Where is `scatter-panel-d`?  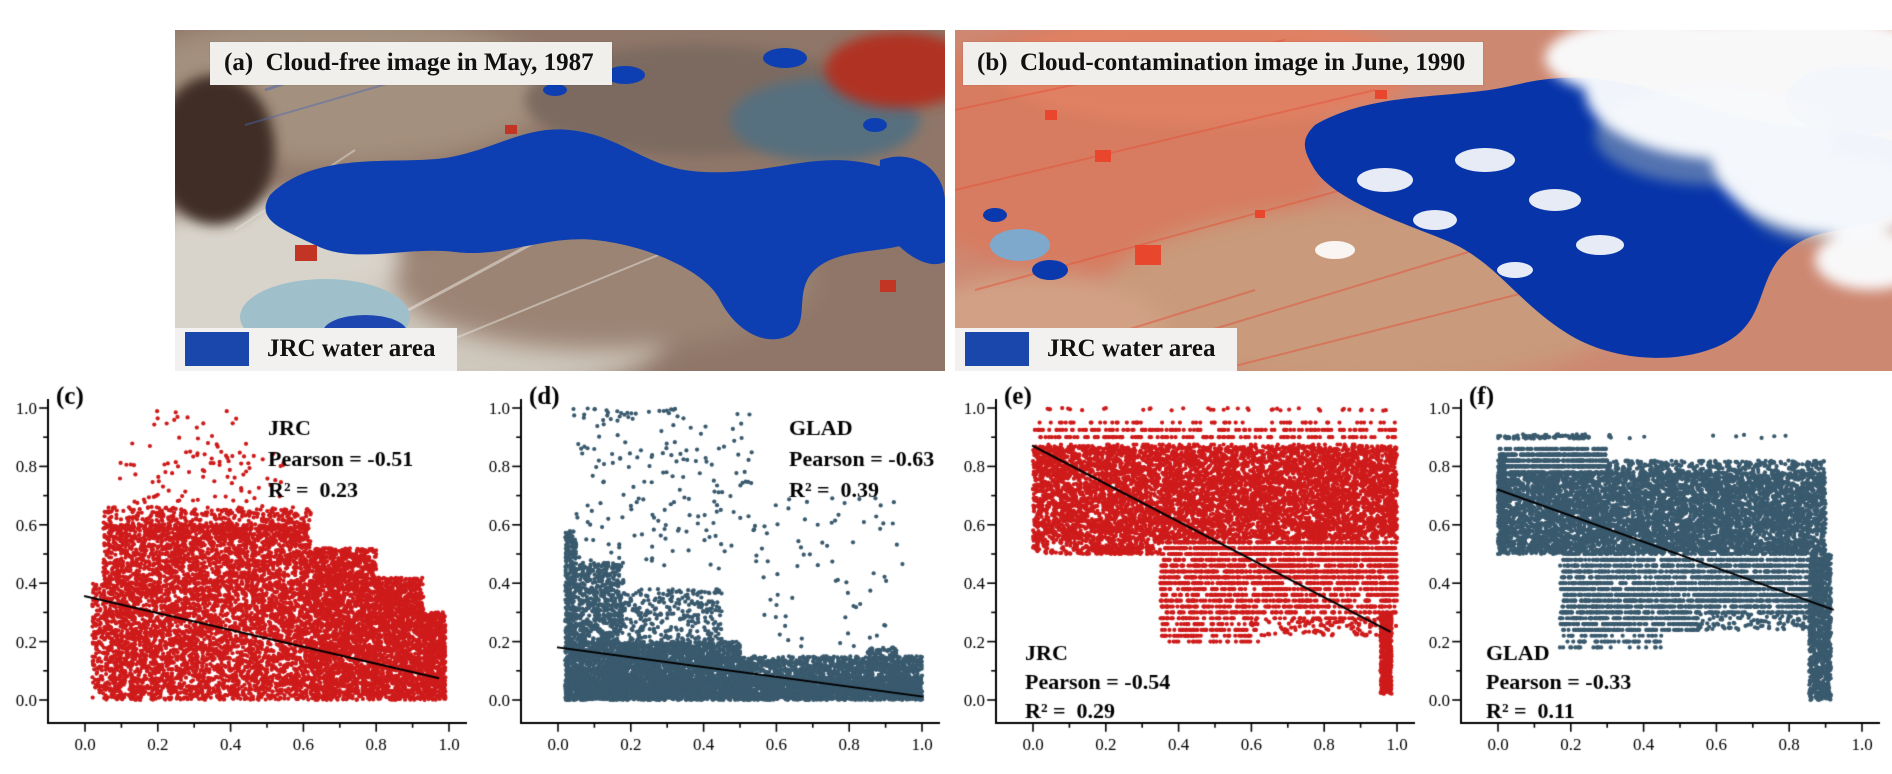
scatter-panel-d is located at coordinates (708, 568).